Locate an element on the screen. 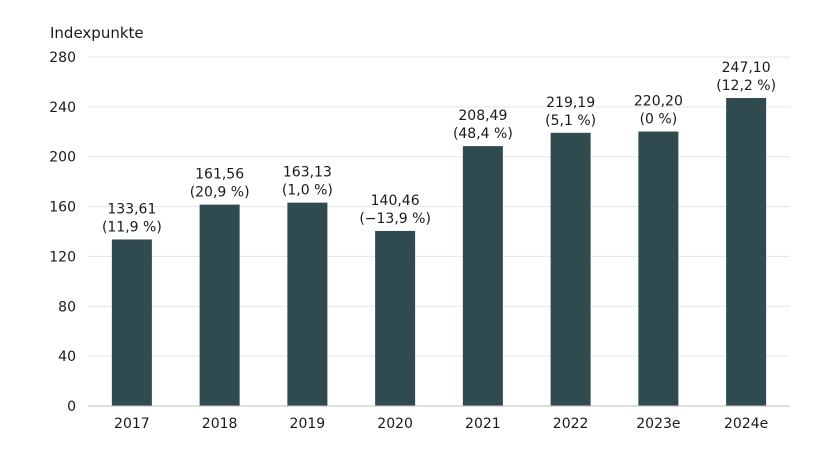 This screenshot has height=452, width=840. y-tick-label: 240 is located at coordinates (62, 108).